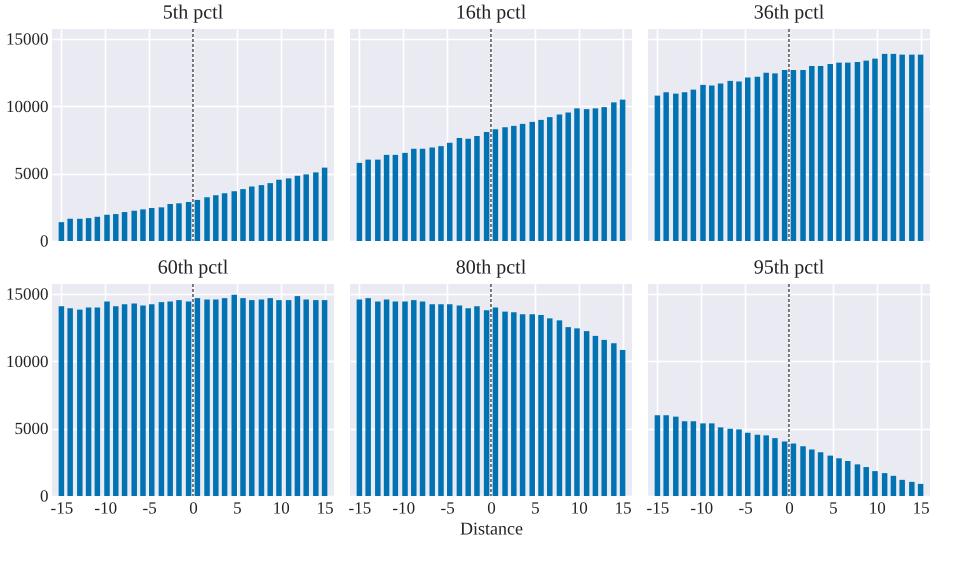  I want to click on y-tick-label: 15000, so click(27, 39).